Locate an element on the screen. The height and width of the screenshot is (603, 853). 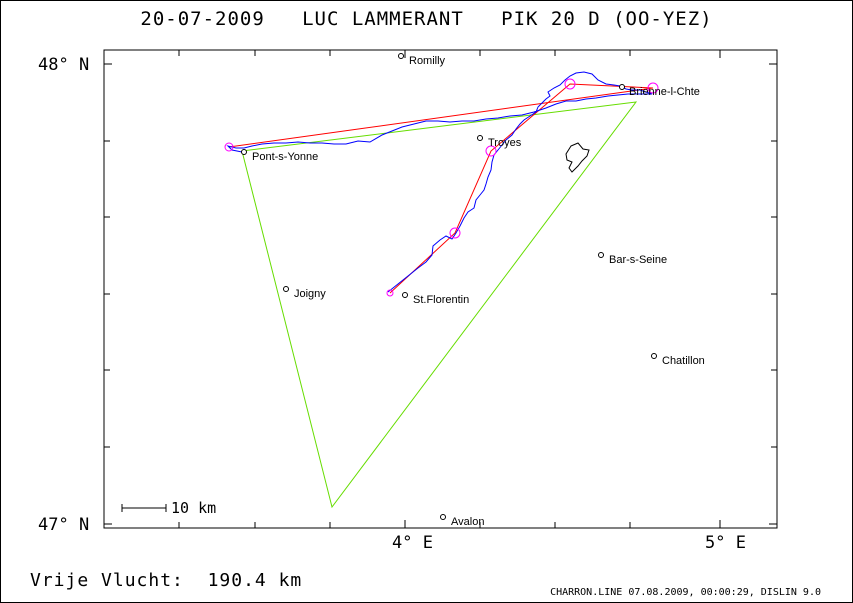
town-label: Bar-s-Seine is located at coordinates (638, 260).